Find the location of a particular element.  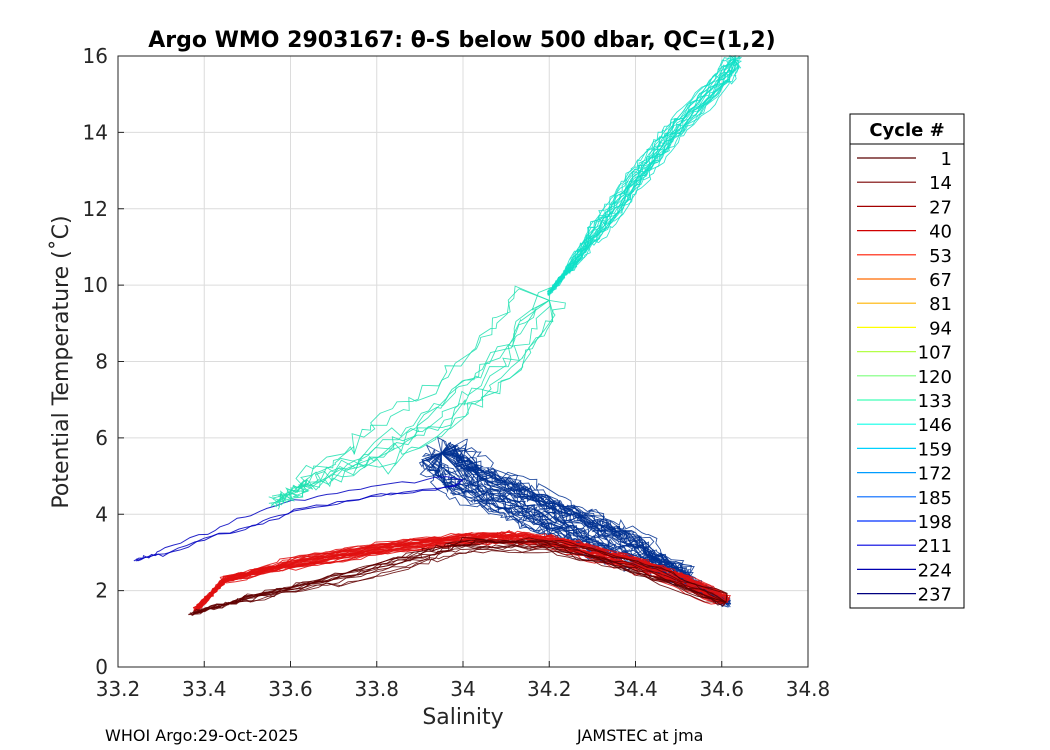

y-tick-label: 12 is located at coordinates (95, 209).